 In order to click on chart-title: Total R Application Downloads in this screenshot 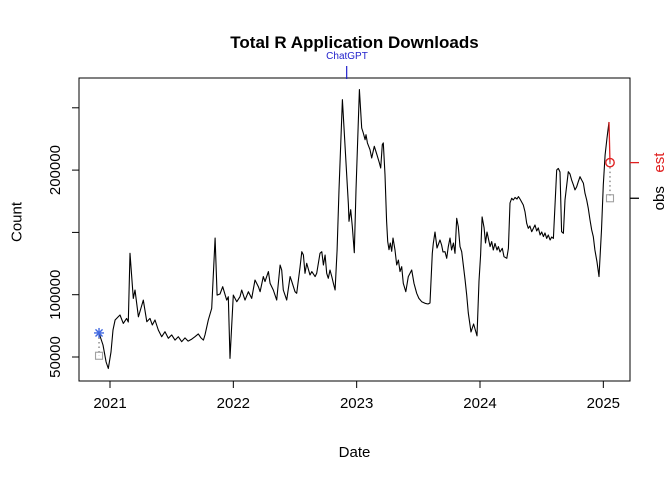, I will do `click(354, 42)`.